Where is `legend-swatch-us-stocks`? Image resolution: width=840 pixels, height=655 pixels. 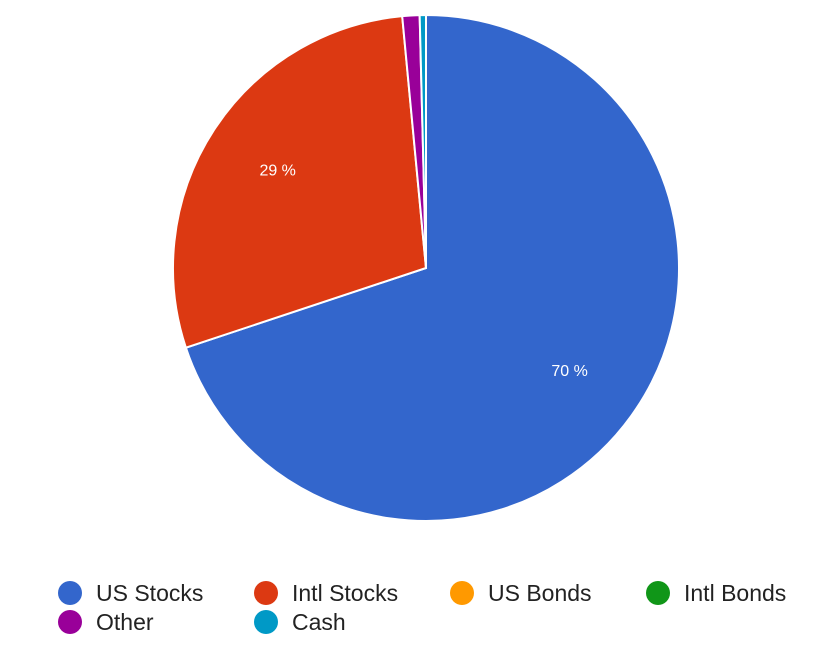 legend-swatch-us-stocks is located at coordinates (70, 593).